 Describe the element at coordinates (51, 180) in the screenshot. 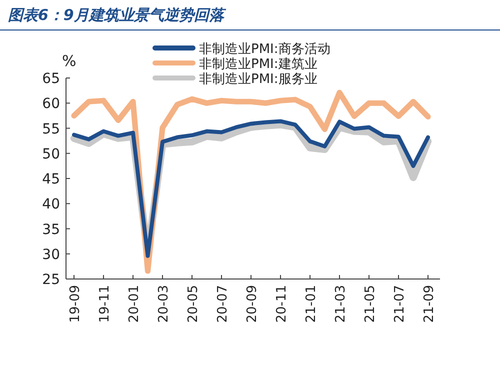

I see `y-tick-label: 45` at that location.